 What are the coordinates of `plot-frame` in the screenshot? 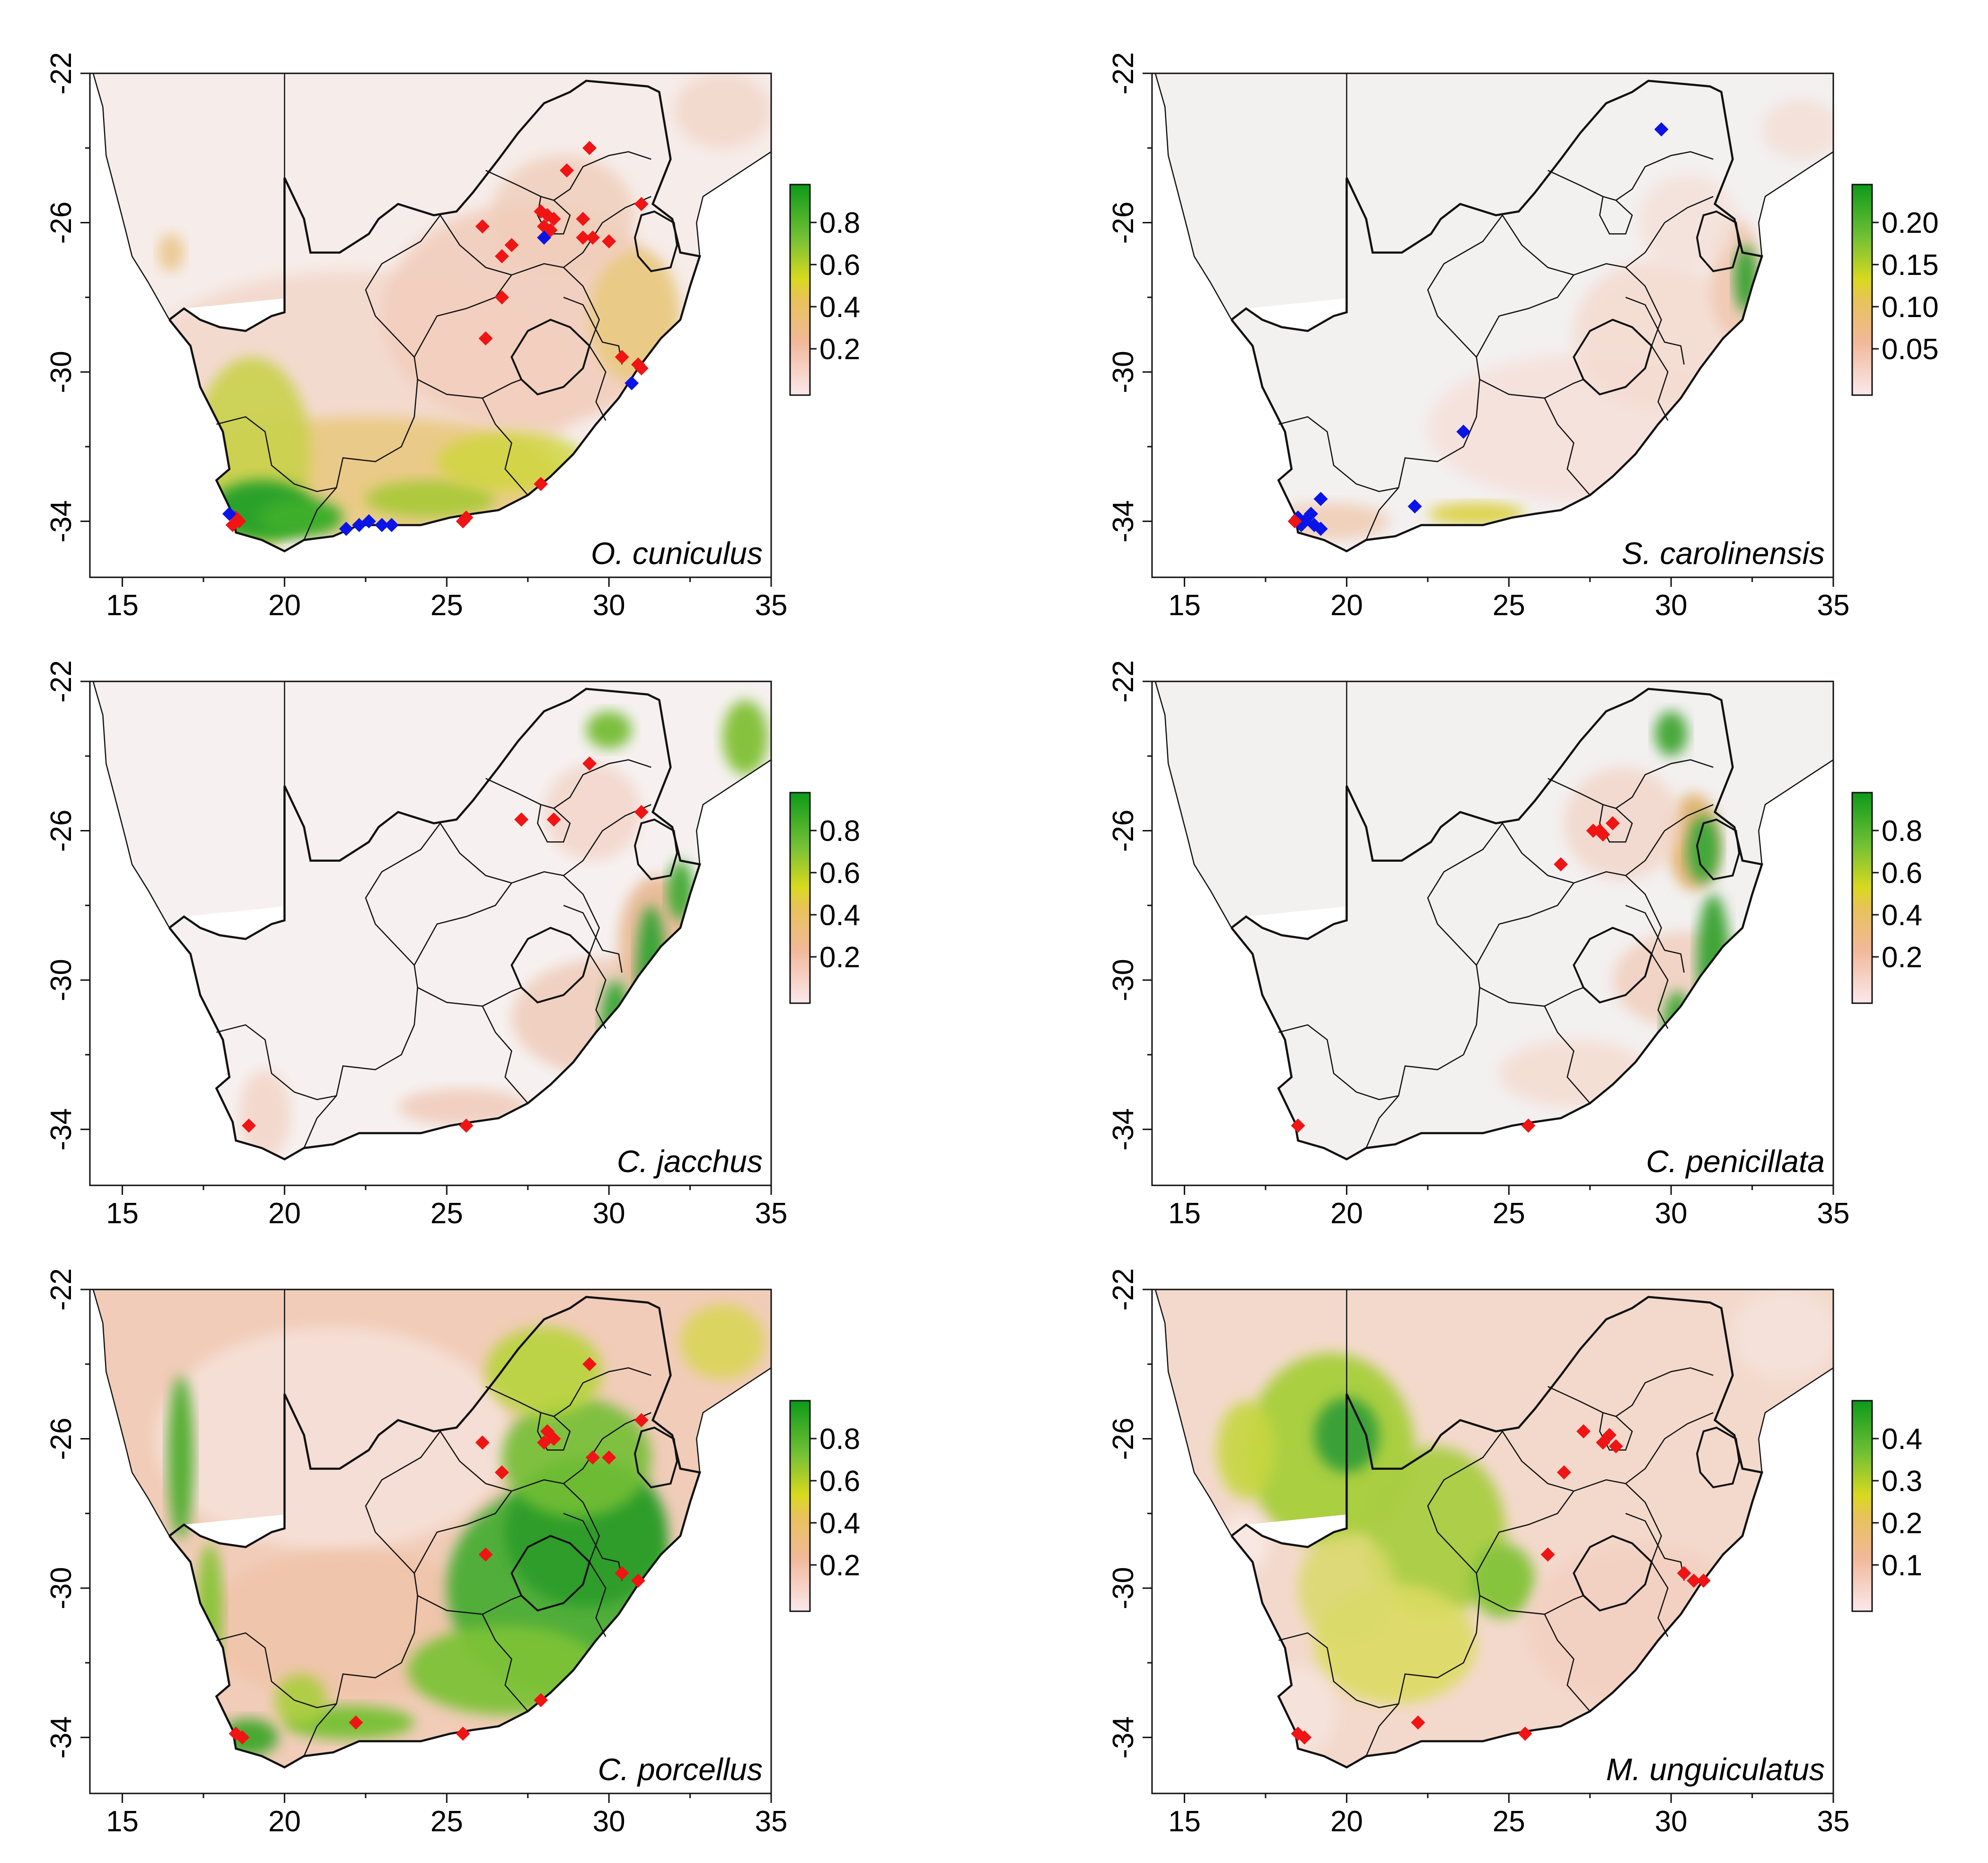 It's located at (430, 325).